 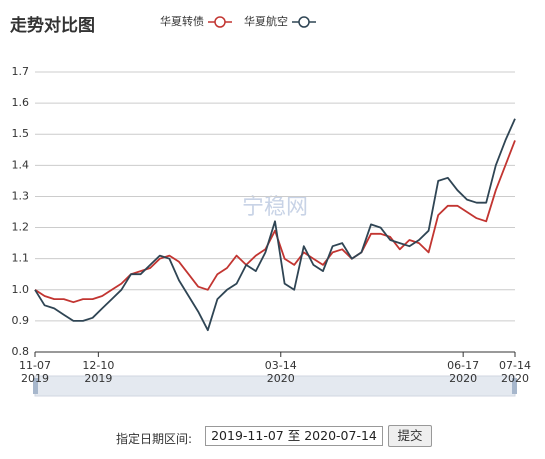 What do you see at coordinates (21, 351) in the screenshot?
I see `y-tick-label: 0.8` at bounding box center [21, 351].